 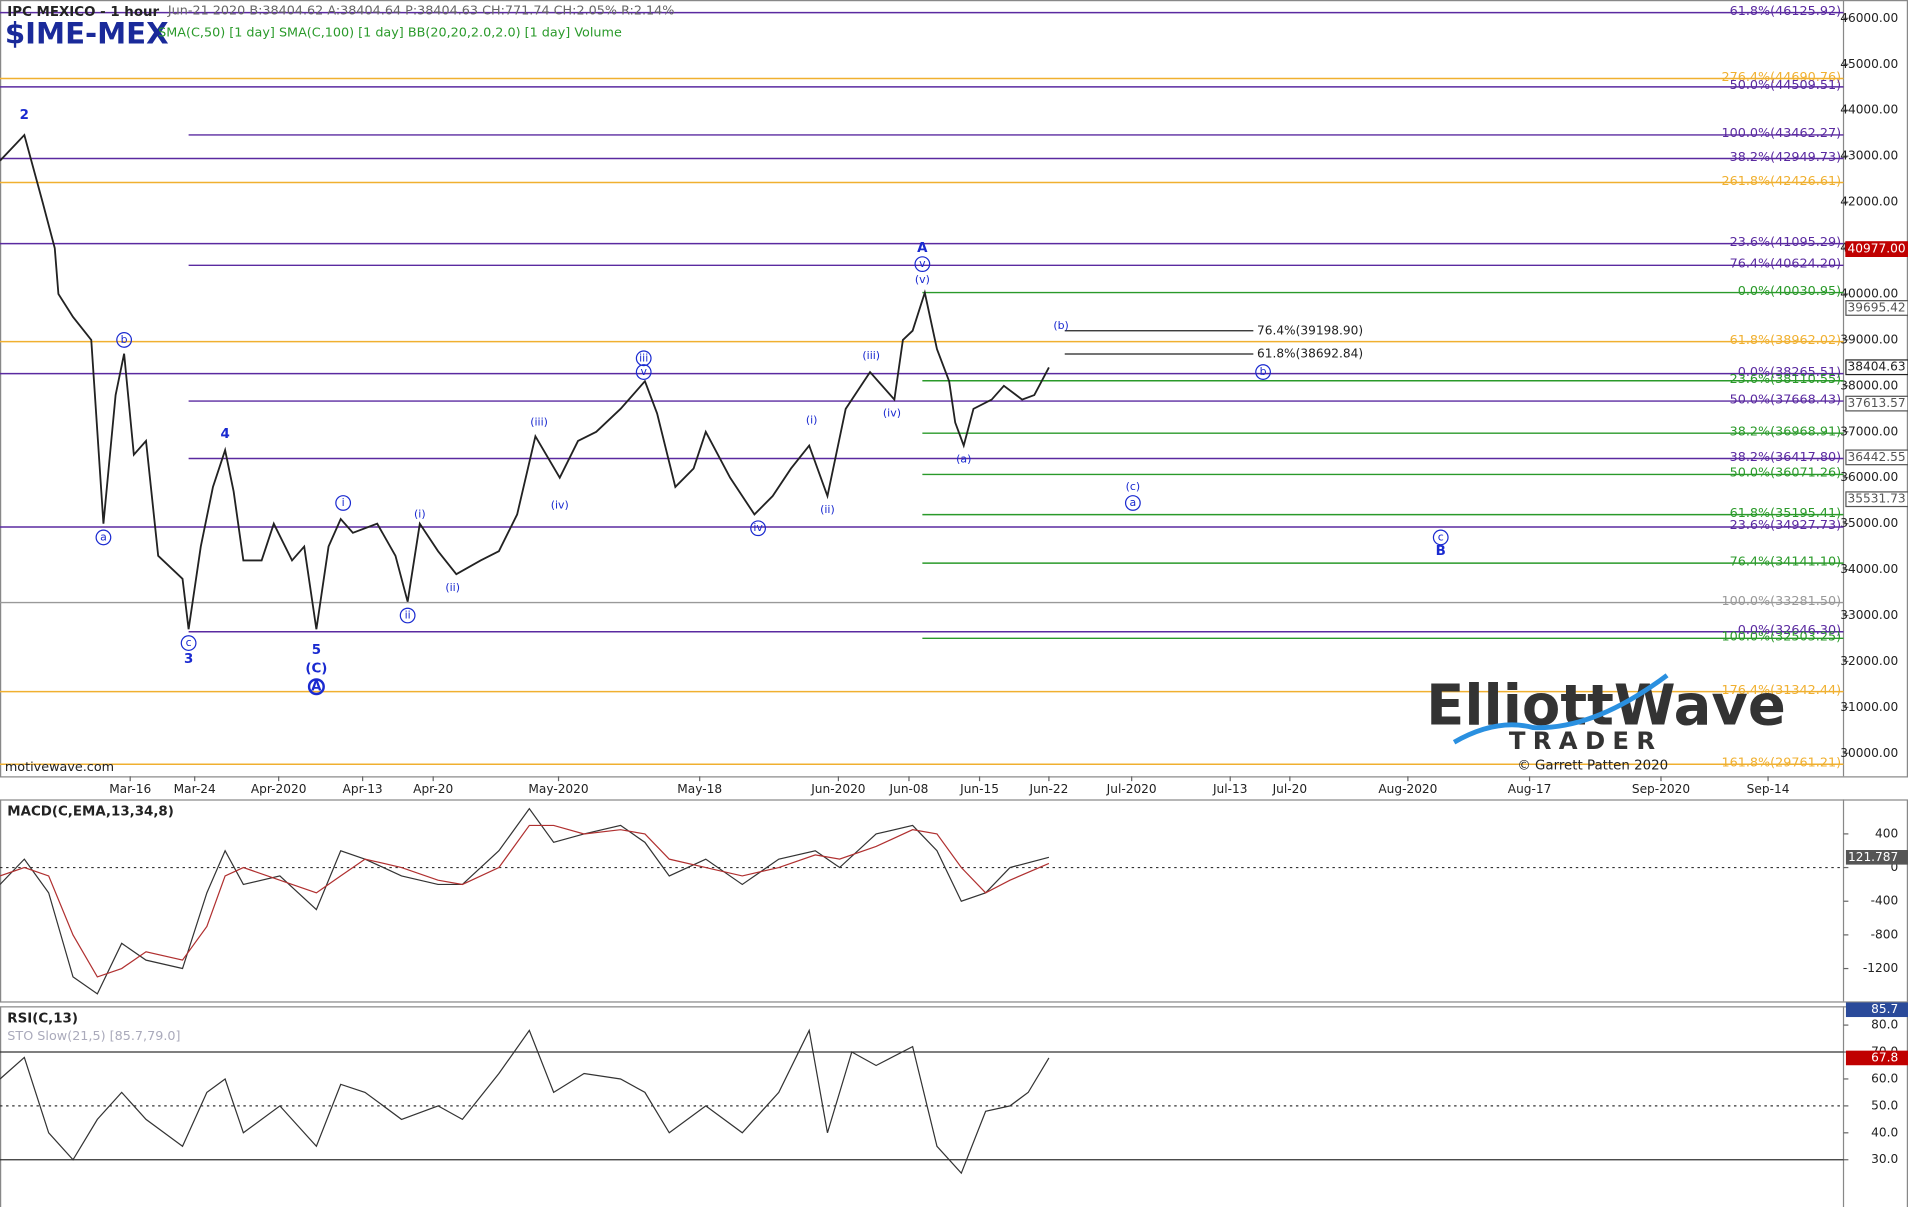 I want to click on price-marker-label: 35531.73, so click(x=1877, y=499).